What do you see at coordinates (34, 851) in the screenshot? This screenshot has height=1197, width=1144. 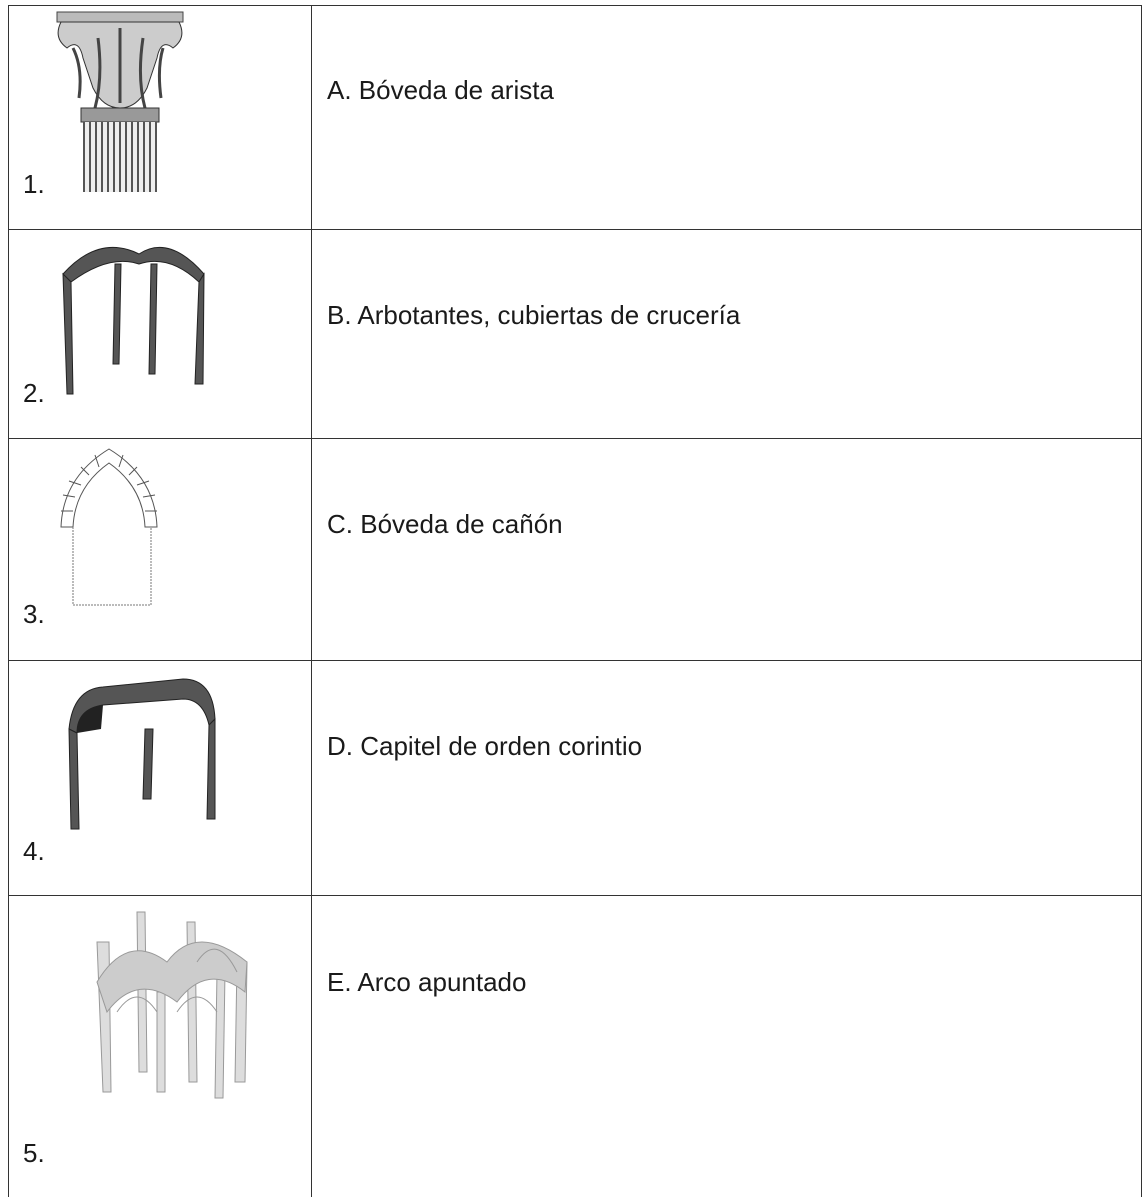 I see `item-number: 4.` at bounding box center [34, 851].